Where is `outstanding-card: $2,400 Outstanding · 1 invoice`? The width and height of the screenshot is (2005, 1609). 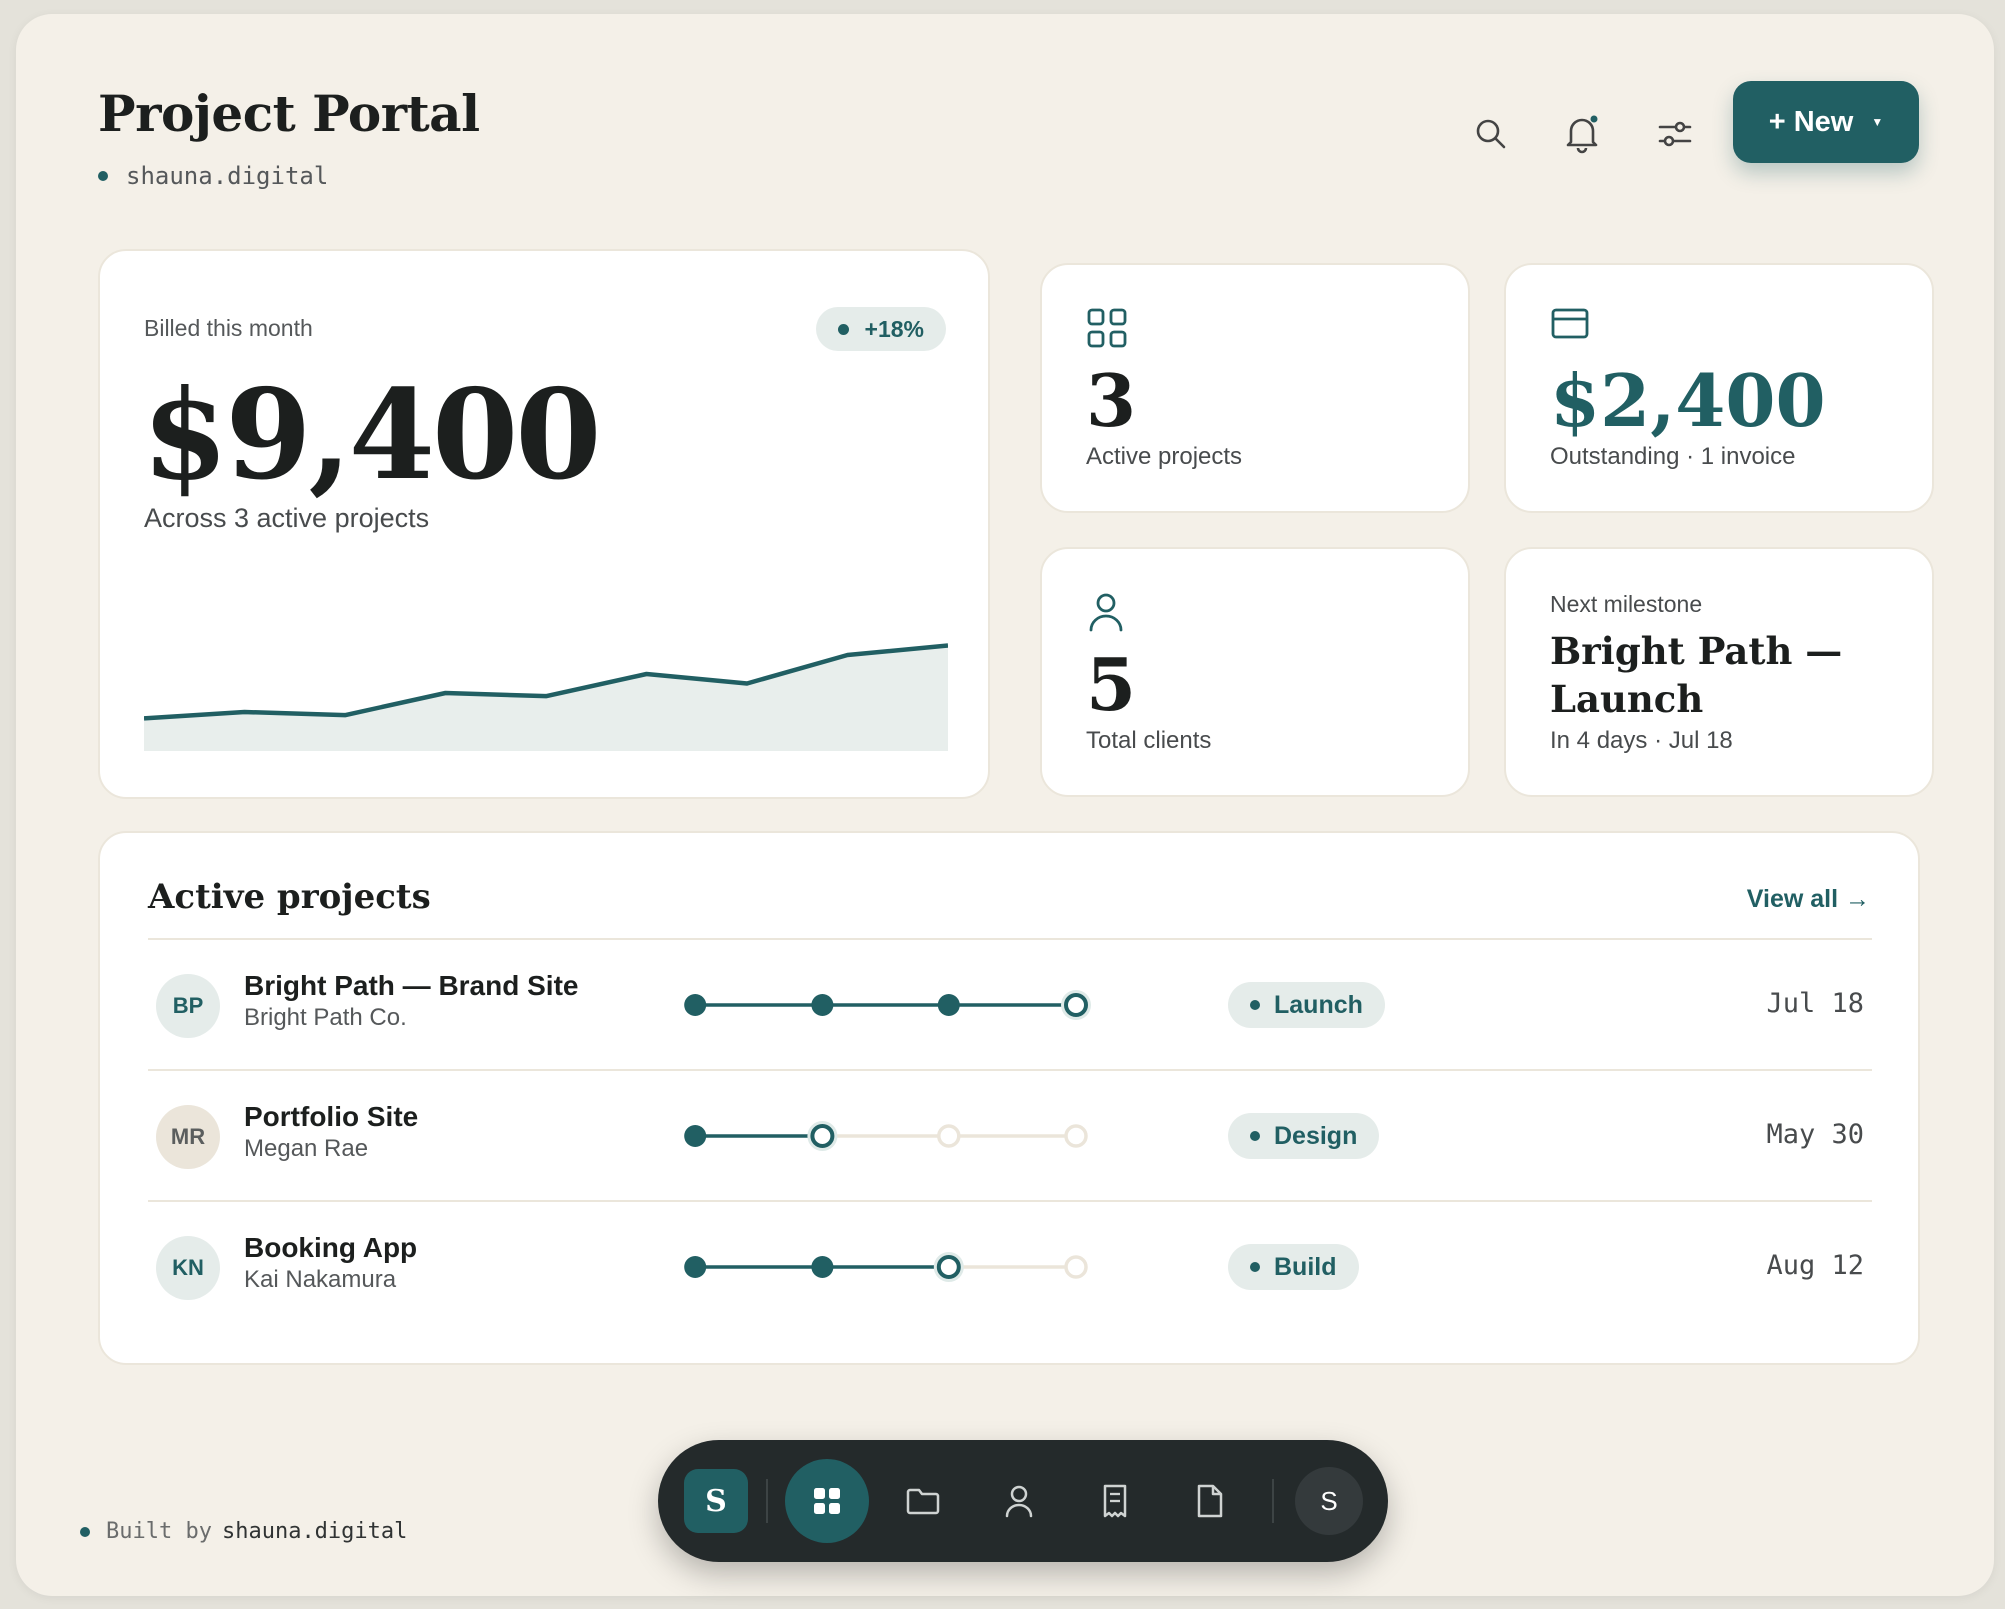 outstanding-card: $2,400 Outstanding · 1 invoice is located at coordinates (1719, 388).